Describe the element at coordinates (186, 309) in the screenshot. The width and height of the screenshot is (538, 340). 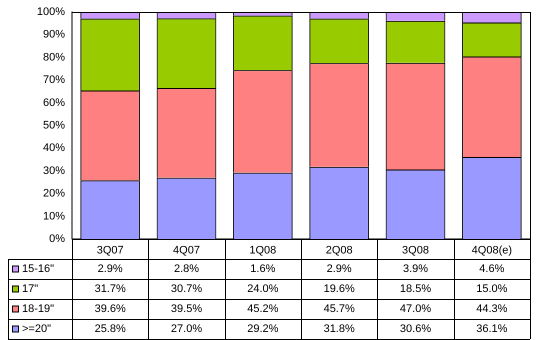
I see `data-label: 39.5%` at that location.